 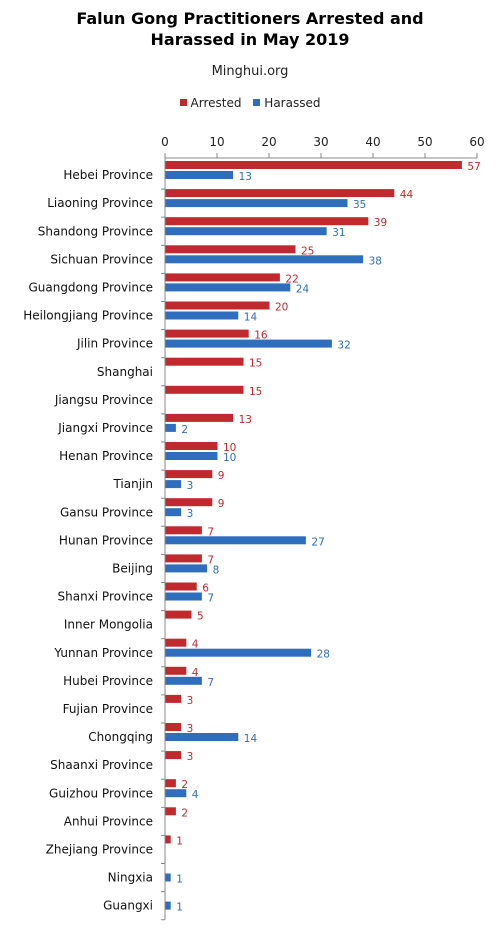 I want to click on category-label-tianjin: Tianjin, so click(x=132, y=484).